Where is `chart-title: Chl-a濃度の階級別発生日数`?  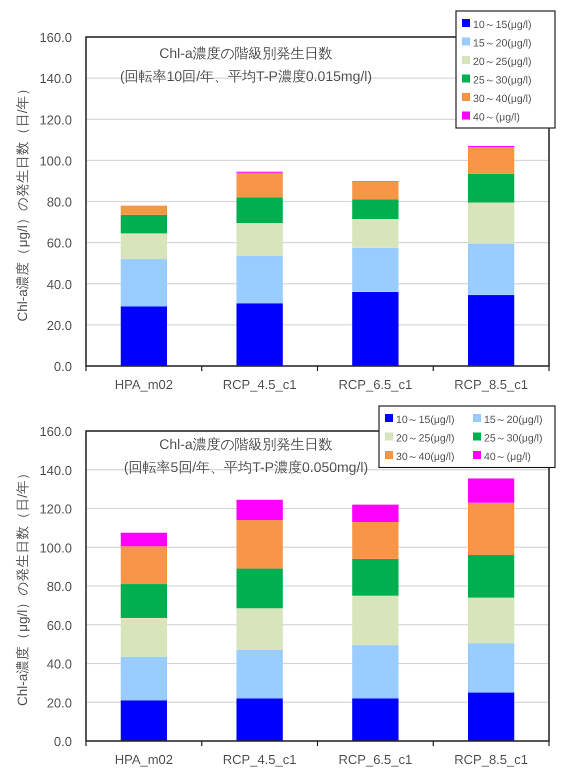 chart-title: Chl-a濃度の階級別発生日数 is located at coordinates (246, 444).